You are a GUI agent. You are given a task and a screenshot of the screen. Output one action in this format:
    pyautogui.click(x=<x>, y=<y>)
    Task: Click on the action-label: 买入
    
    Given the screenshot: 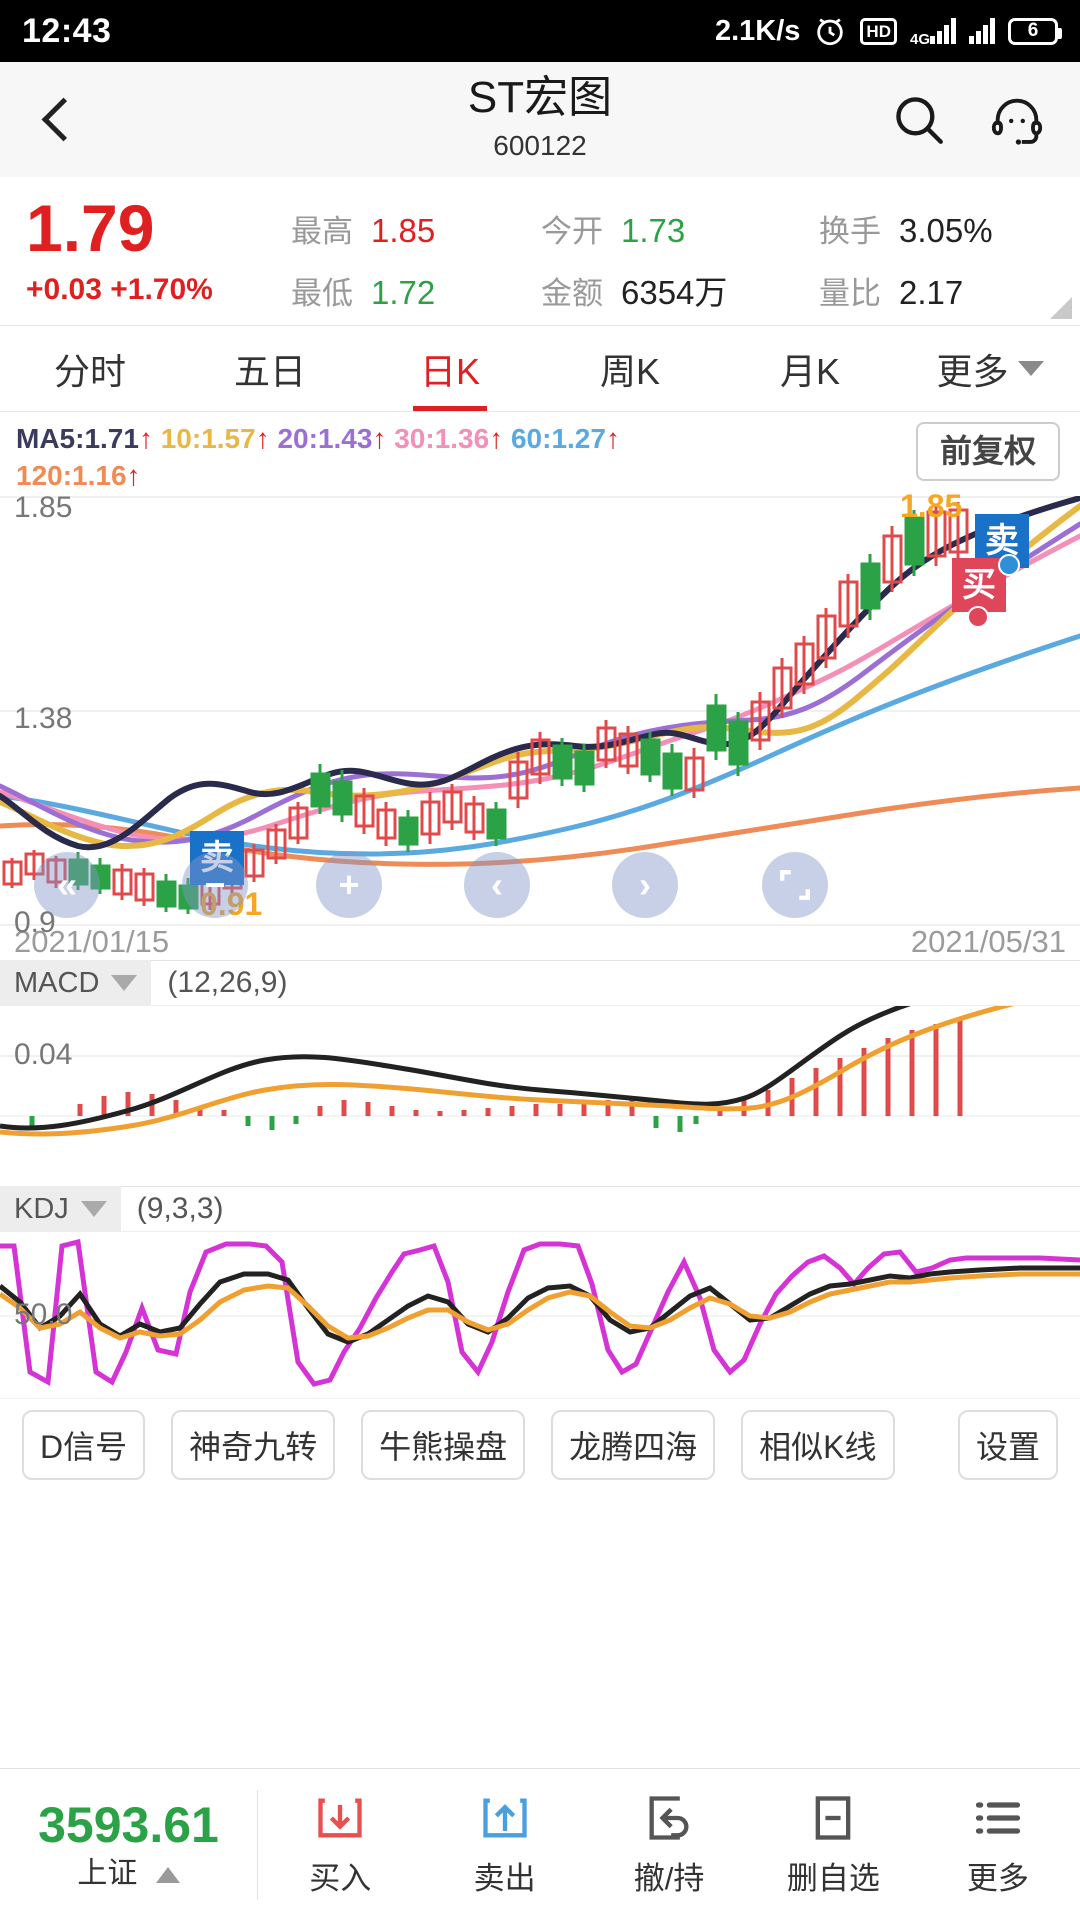 What is the action you would take?
    pyautogui.click(x=340, y=1878)
    